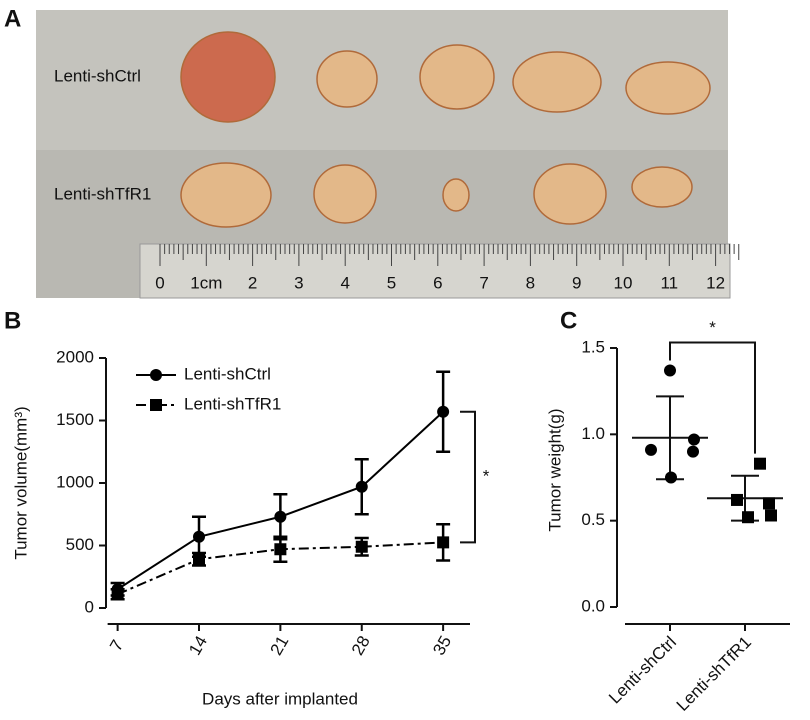 Image resolution: width=810 pixels, height=720 pixels. I want to click on y-axis-label: Tumor weight(g), so click(554, 469).